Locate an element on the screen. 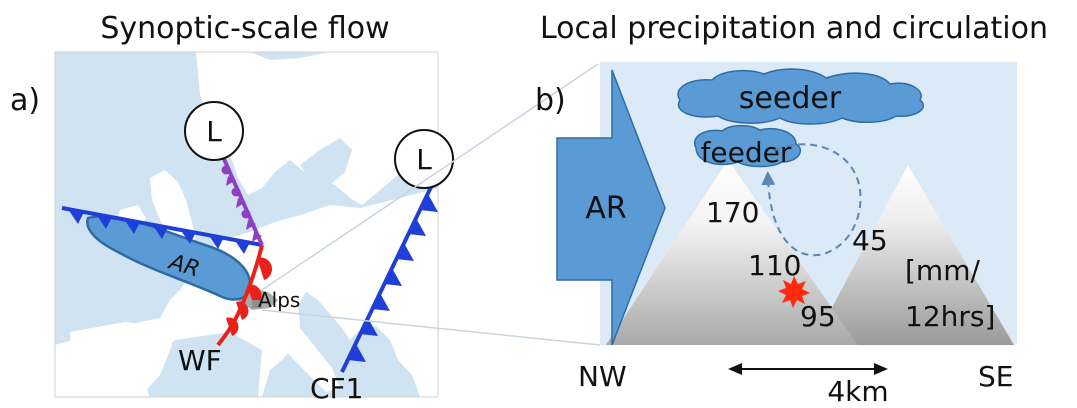 This screenshot has width=1077, height=408. ar-arrow is located at coordinates (611, 207).